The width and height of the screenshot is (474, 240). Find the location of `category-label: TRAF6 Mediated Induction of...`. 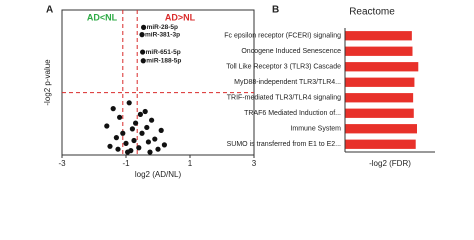

category-label: TRAF6 Mediated Induction of... is located at coordinates (292, 113).